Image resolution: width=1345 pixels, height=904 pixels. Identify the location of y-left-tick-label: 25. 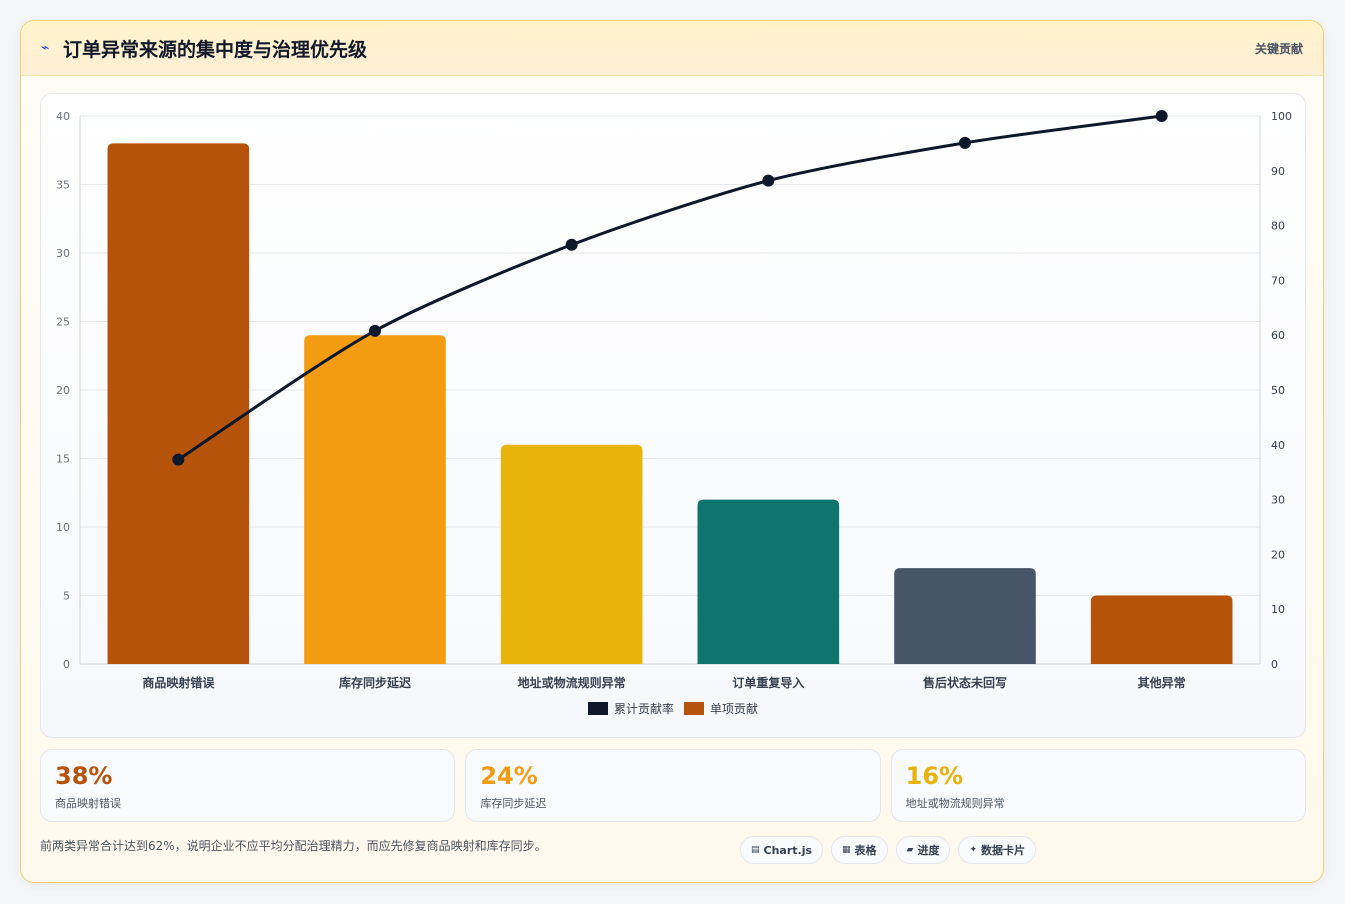
(63, 322).